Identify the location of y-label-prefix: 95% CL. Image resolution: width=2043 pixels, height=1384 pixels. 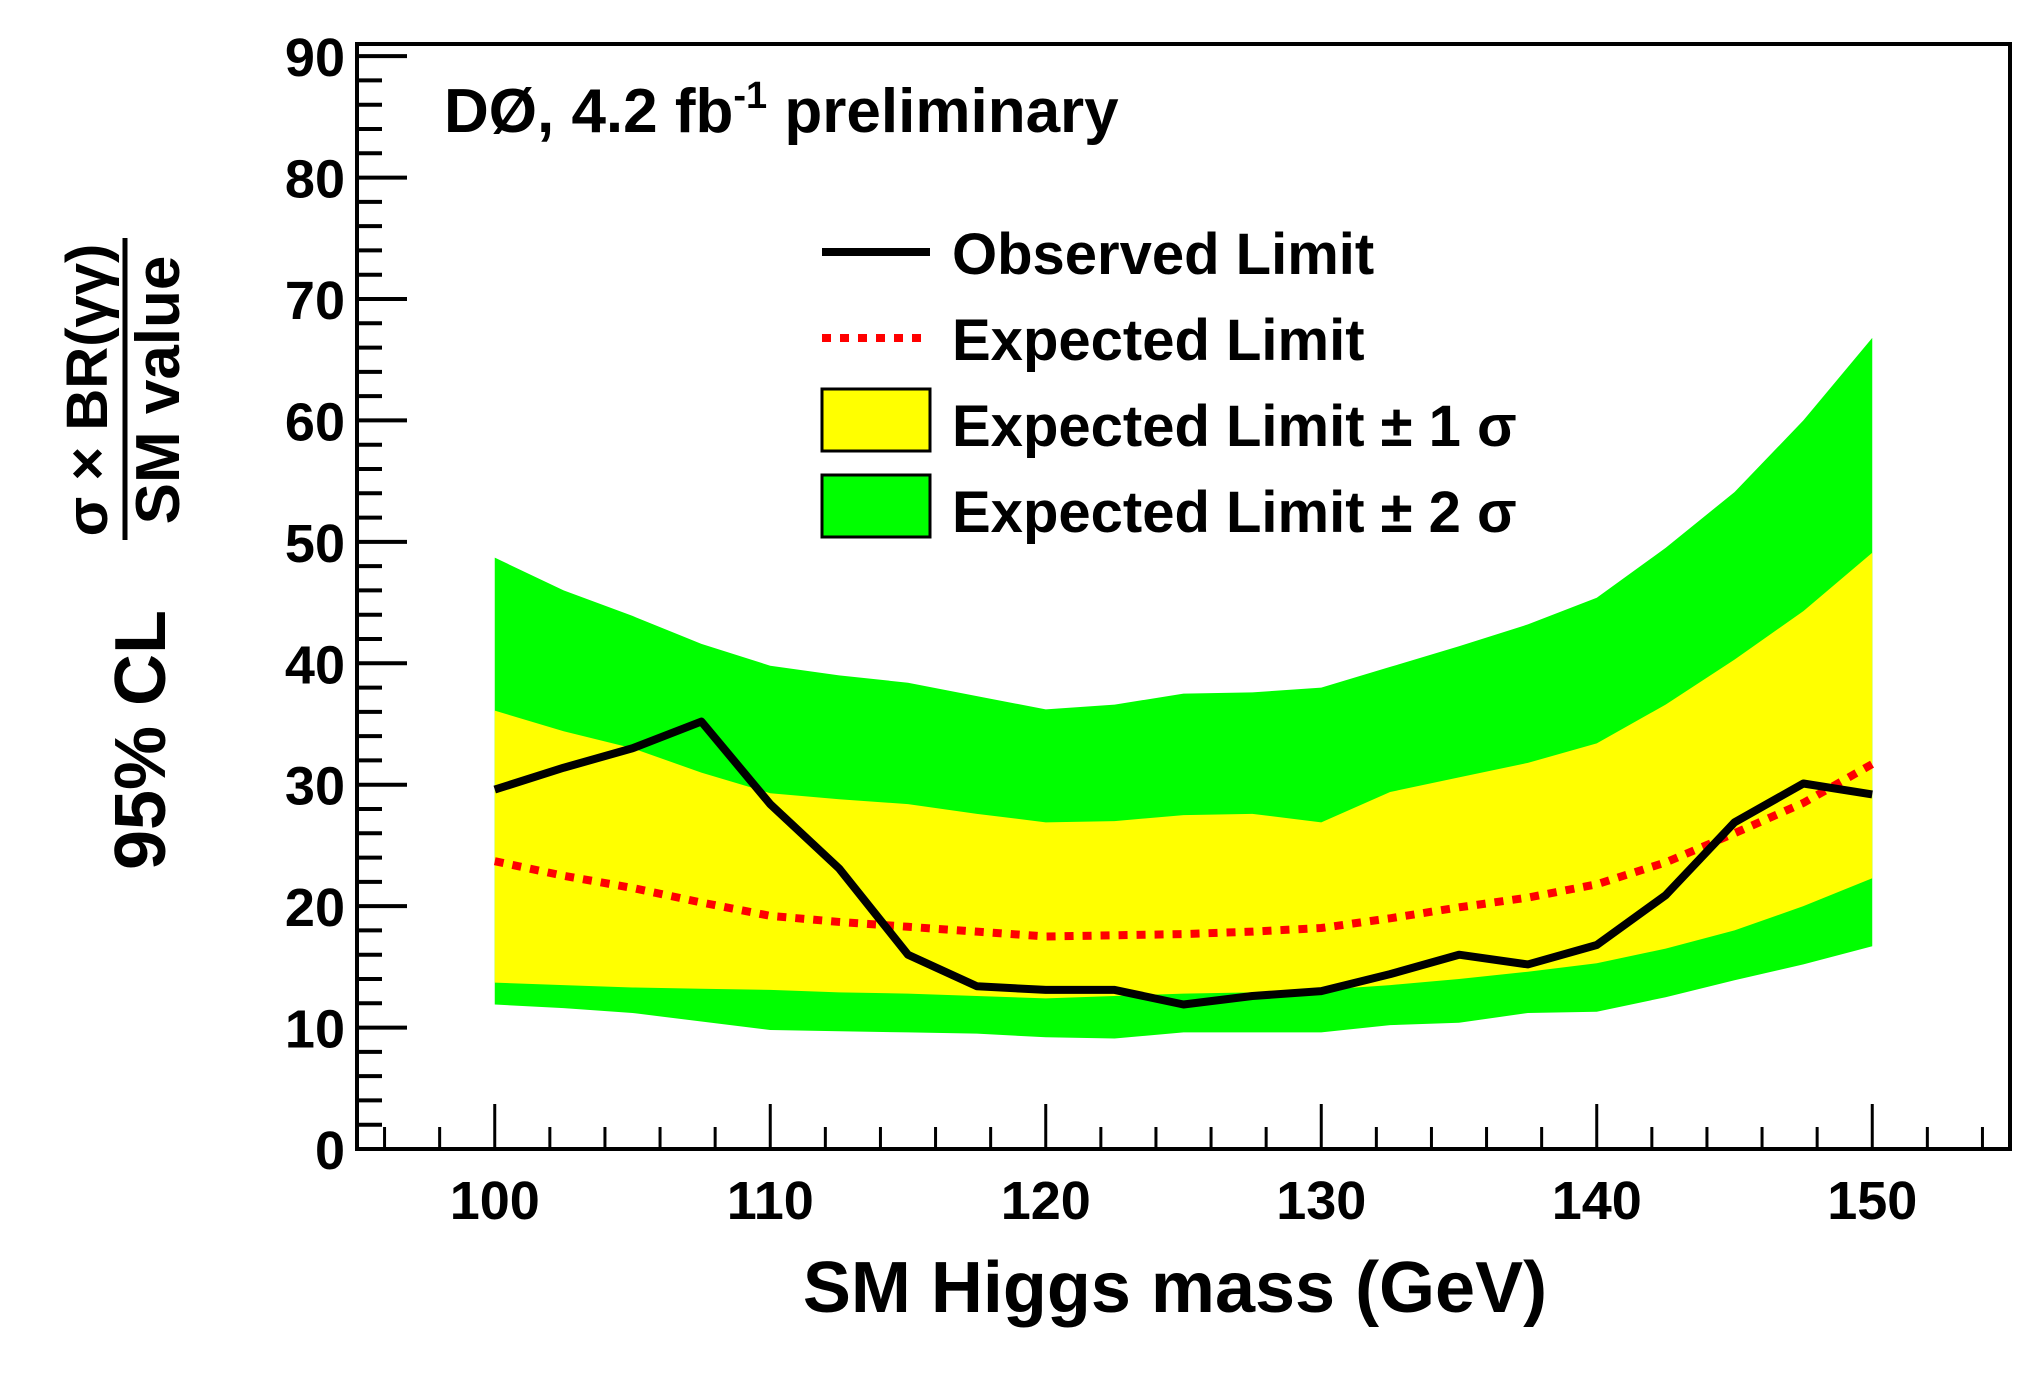
(141, 740).